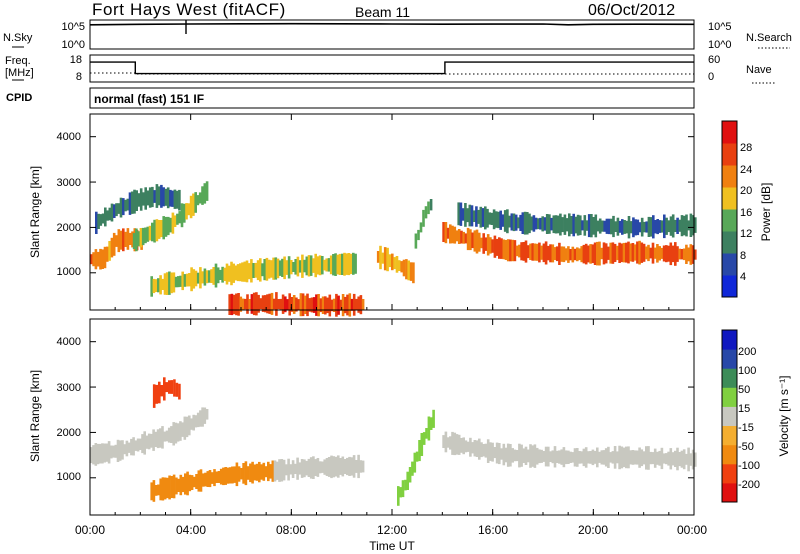 This screenshot has height=554, width=800. I want to click on power-colorbar-segment, so click(729, 286).